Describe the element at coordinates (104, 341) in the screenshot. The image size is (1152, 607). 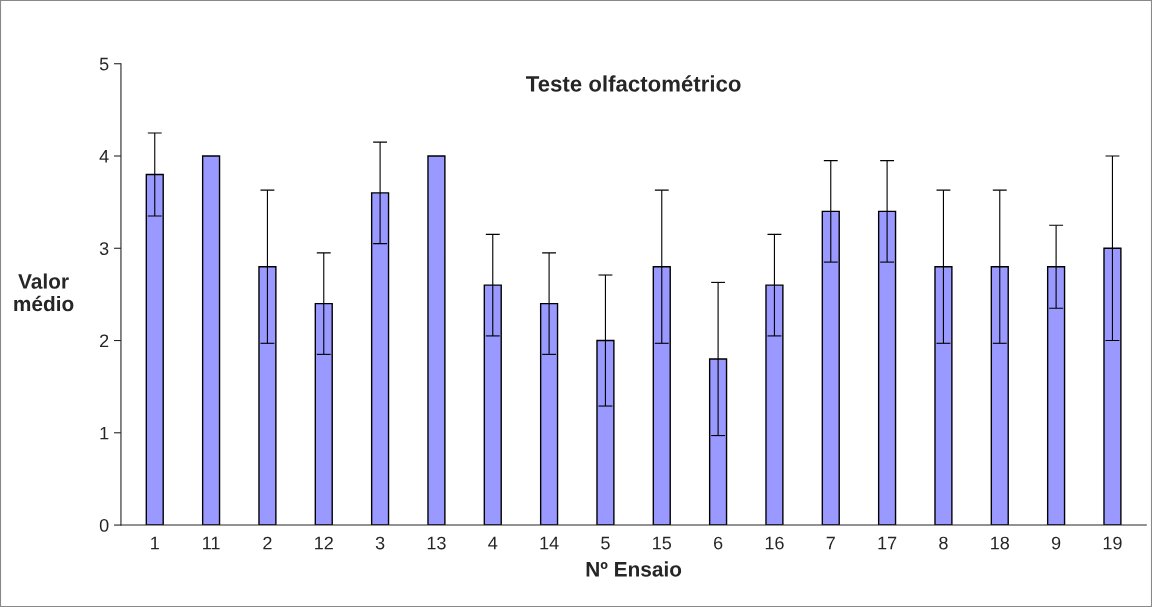
I see `y-tick-label: 2` at that location.